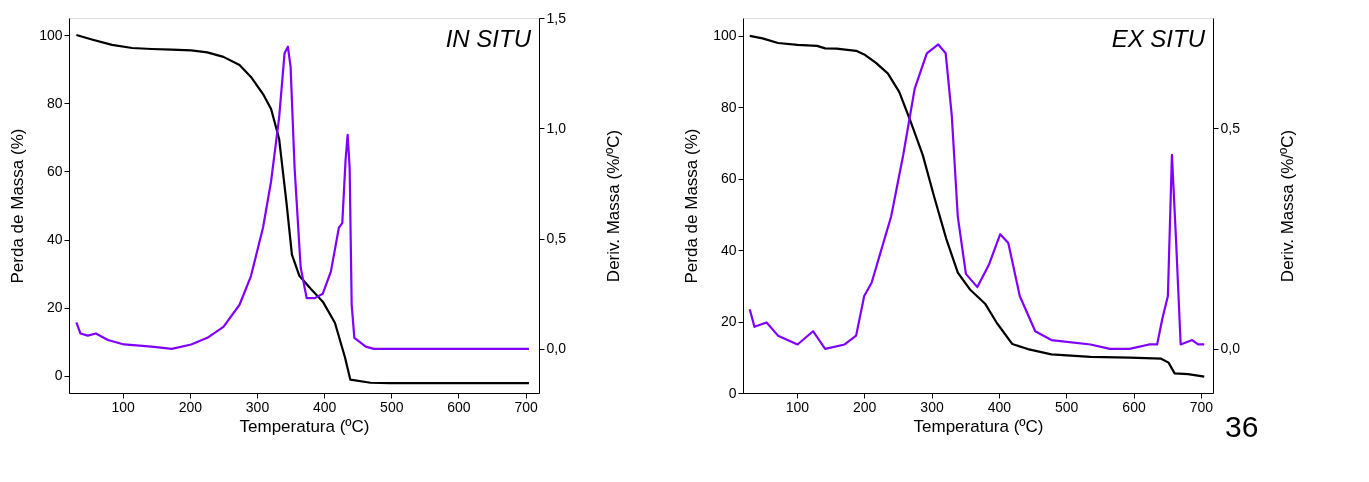 The width and height of the screenshot is (1369, 482). What do you see at coordinates (488, 38) in the screenshot?
I see `chart-title: IN SITU` at bounding box center [488, 38].